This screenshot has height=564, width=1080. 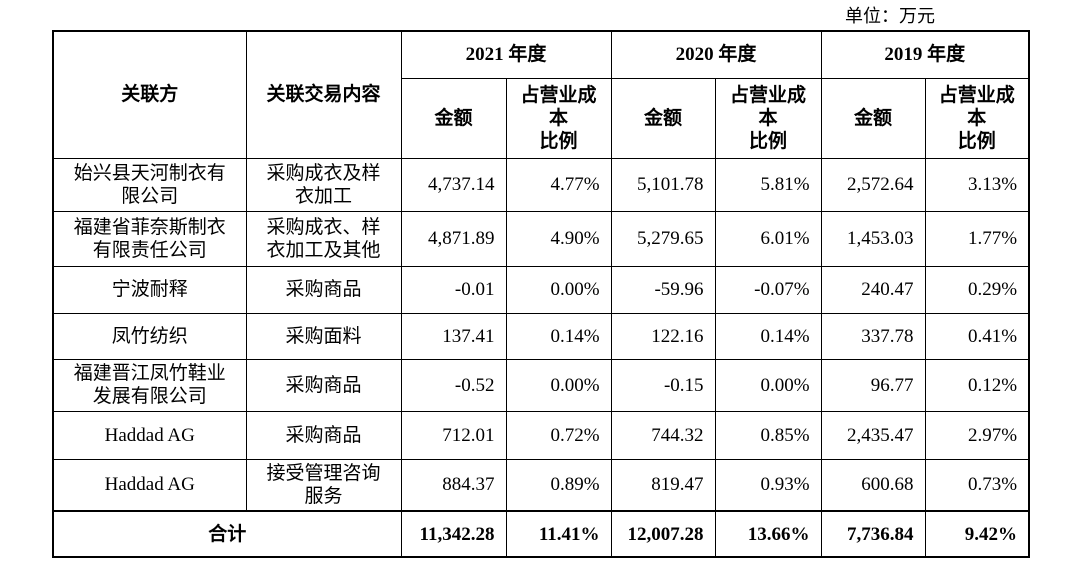 What do you see at coordinates (227, 534) in the screenshot?
I see `total-label: 合计` at bounding box center [227, 534].